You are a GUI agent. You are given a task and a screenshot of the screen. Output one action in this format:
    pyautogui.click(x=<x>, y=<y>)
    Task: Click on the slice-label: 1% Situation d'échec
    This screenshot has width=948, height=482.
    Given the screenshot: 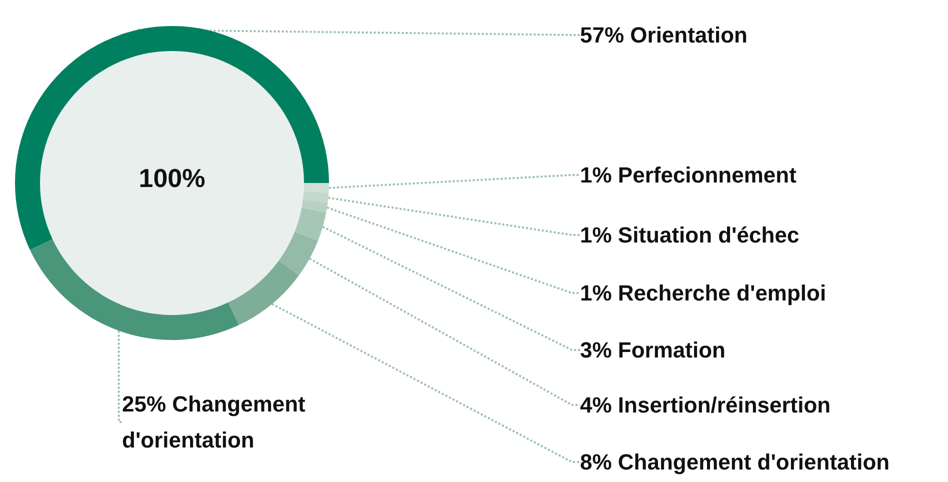 What is the action you would take?
    pyautogui.click(x=690, y=235)
    